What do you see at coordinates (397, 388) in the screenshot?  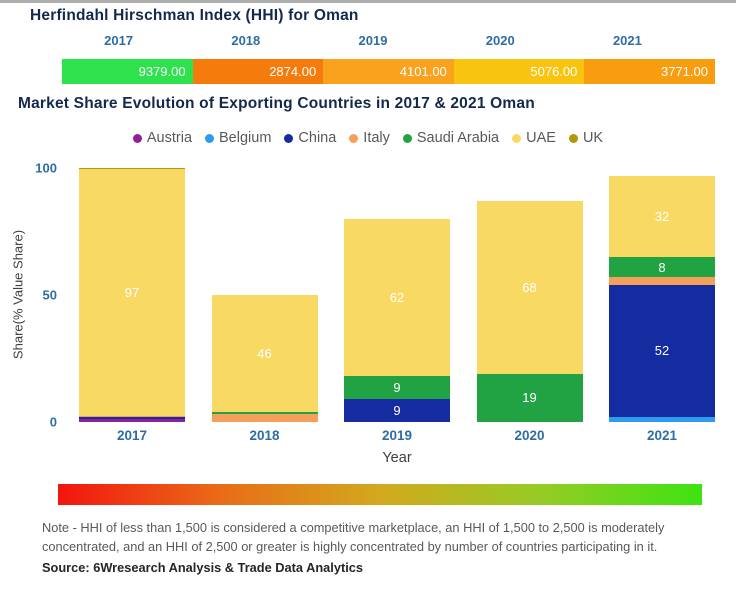 I see `bar-segment-saudi-arabia-2019: 9` at bounding box center [397, 388].